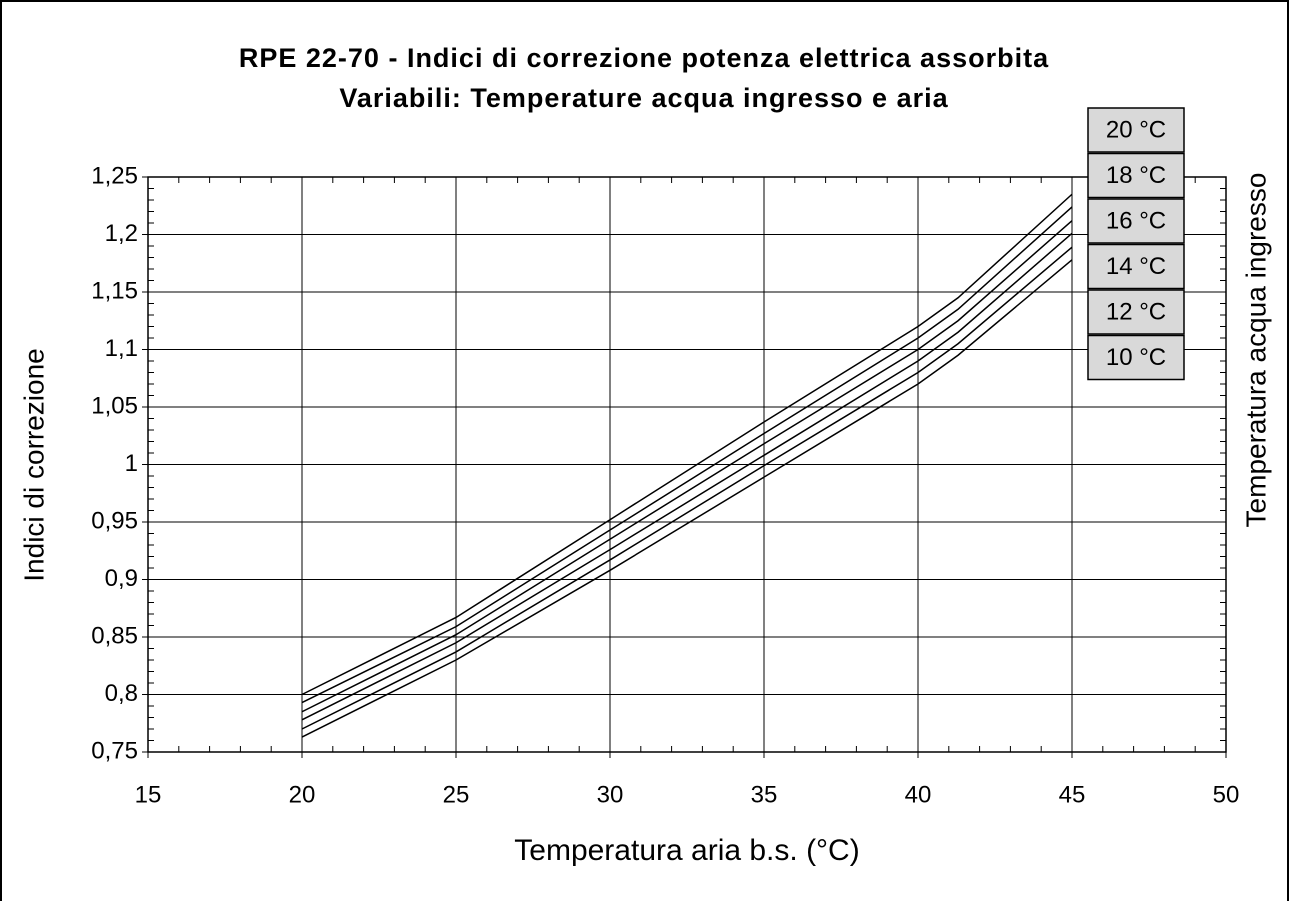 This screenshot has width=1289, height=901. Describe the element at coordinates (114, 635) in the screenshot. I see `y-tick-label: 0,85` at that location.